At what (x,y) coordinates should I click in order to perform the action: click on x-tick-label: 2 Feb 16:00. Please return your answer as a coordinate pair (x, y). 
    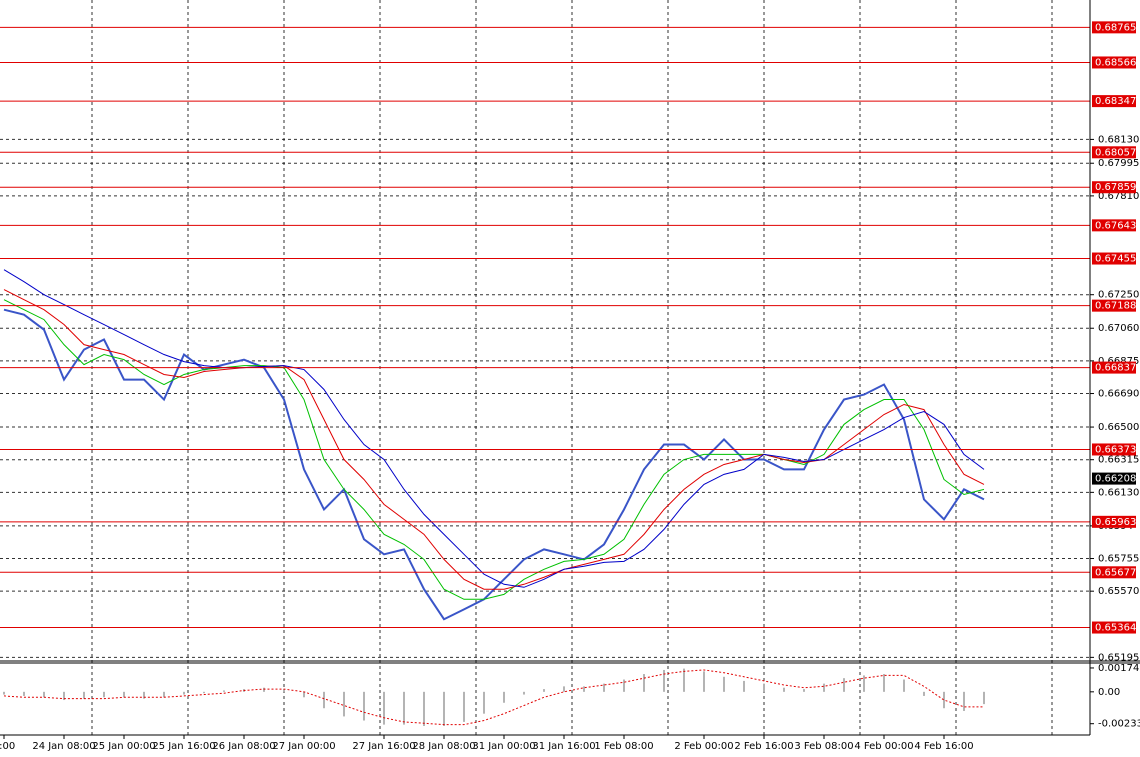
    Looking at the image, I should click on (763, 746).